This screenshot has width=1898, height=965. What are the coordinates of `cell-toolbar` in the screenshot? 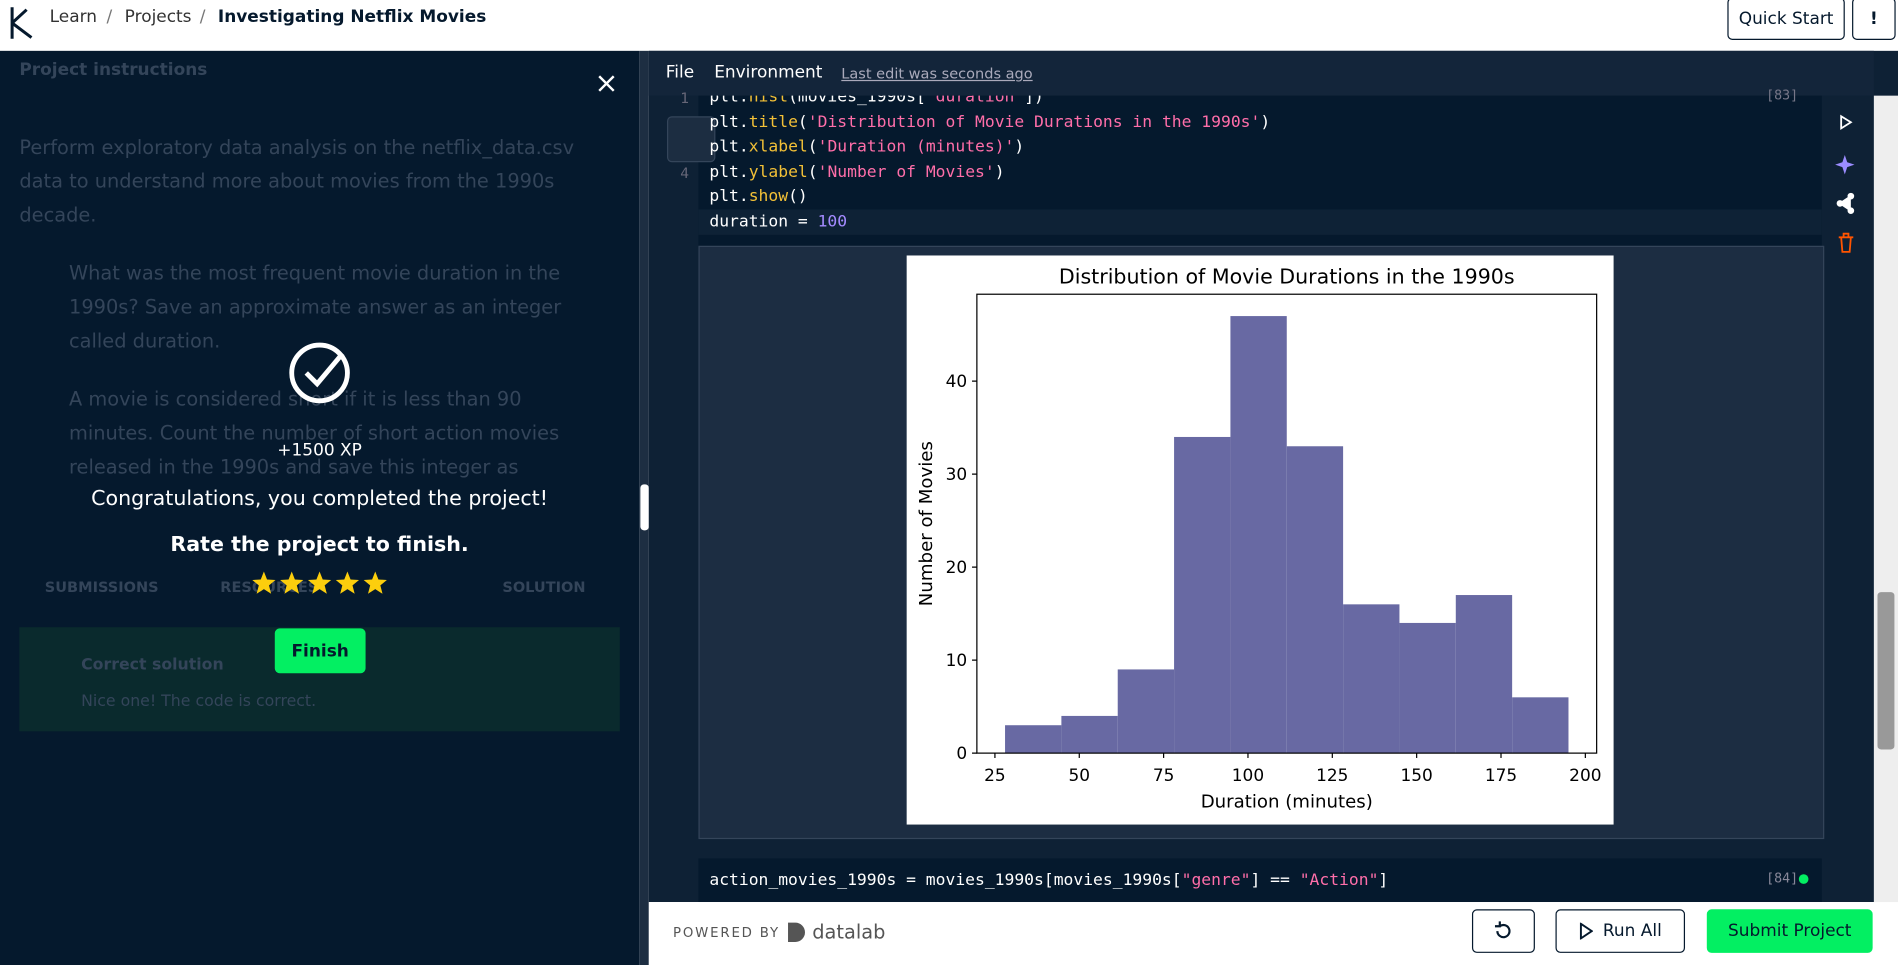 It's located at (1845, 183).